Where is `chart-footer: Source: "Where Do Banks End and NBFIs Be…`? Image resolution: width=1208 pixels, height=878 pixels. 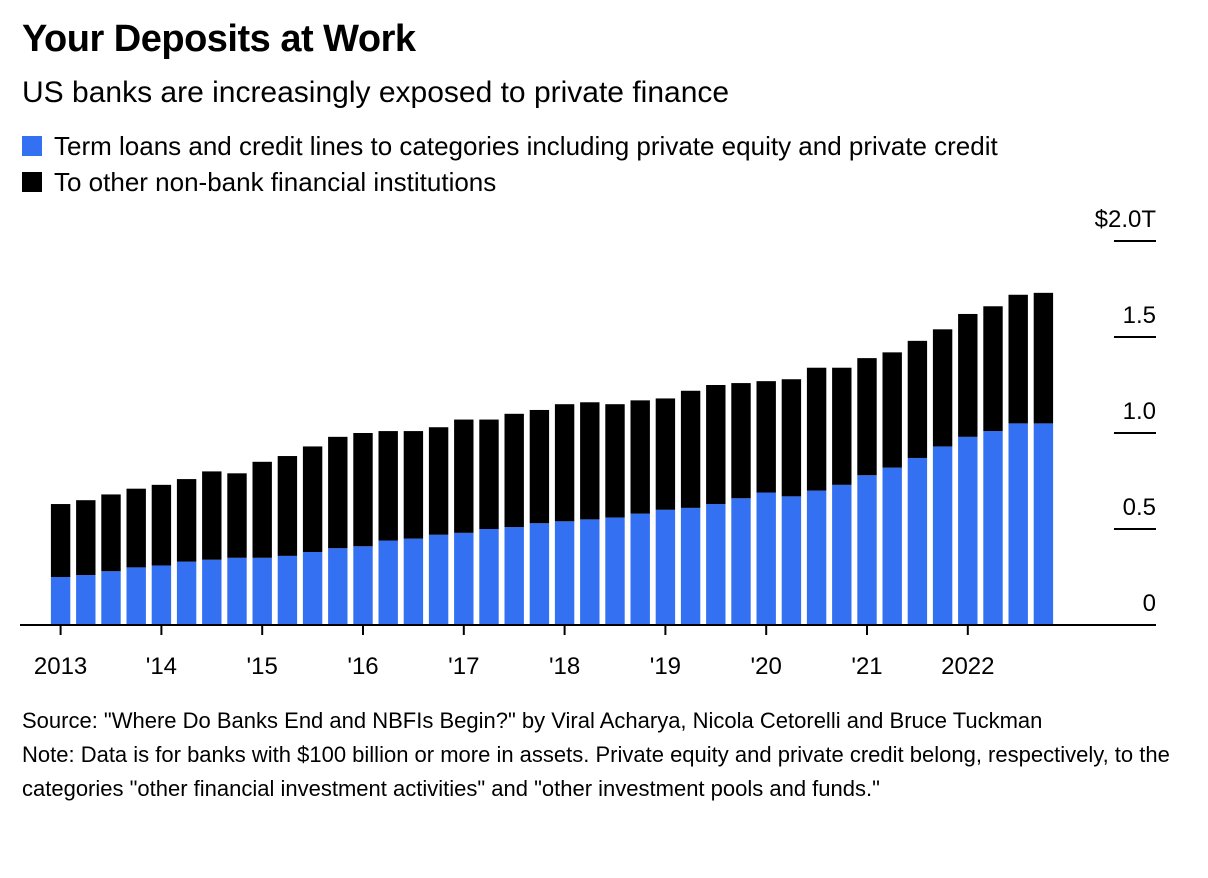
chart-footer: Source: "Where Do Banks End and NBFIs Be… is located at coordinates (607, 755).